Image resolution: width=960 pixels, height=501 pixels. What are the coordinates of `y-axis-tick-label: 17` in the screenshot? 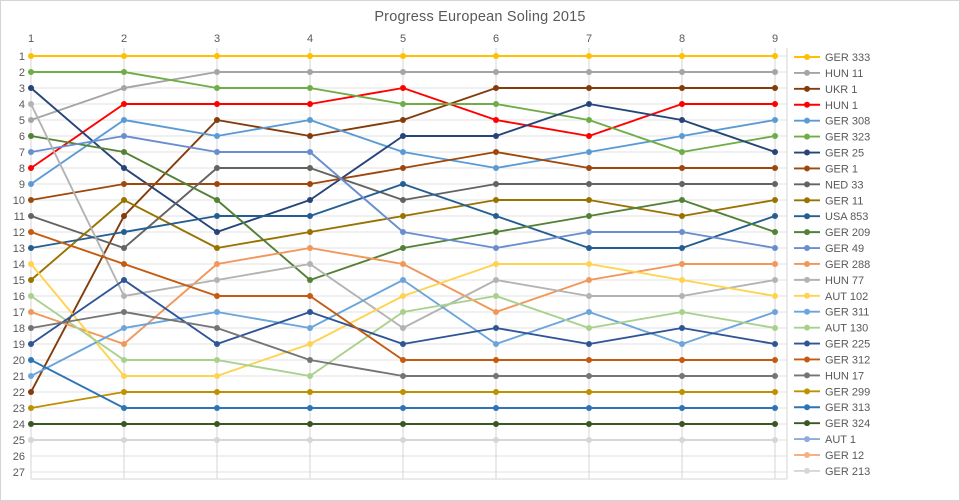 It's located at (19, 313).